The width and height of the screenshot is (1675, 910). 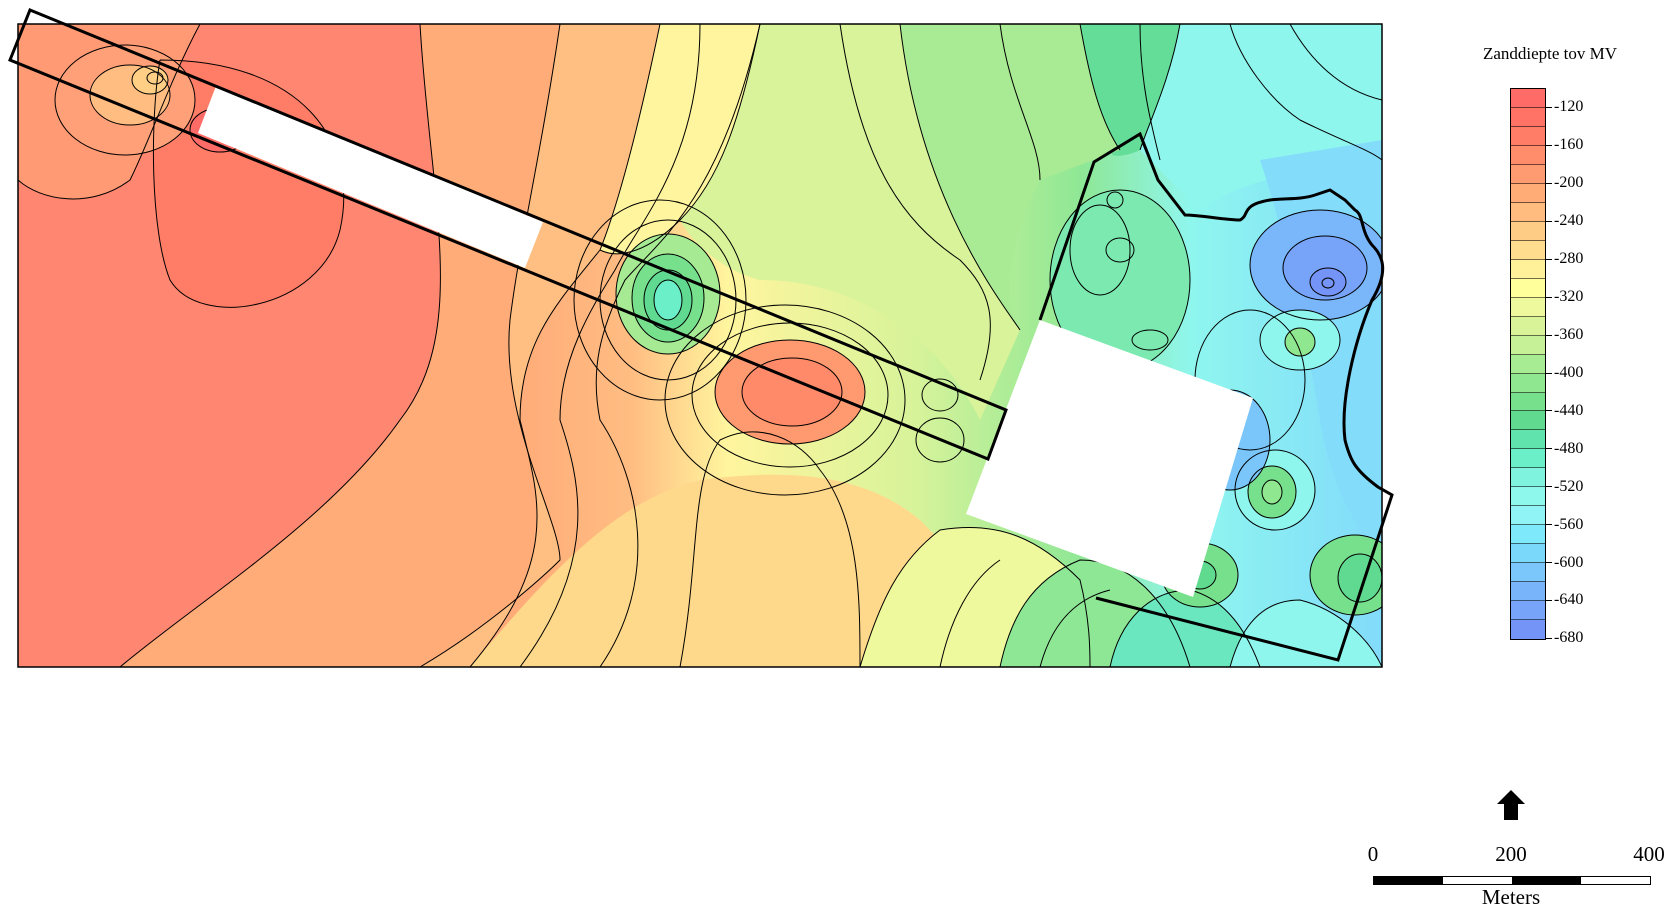 What do you see at coordinates (1564, 638) in the screenshot?
I see `legend-label: -680` at bounding box center [1564, 638].